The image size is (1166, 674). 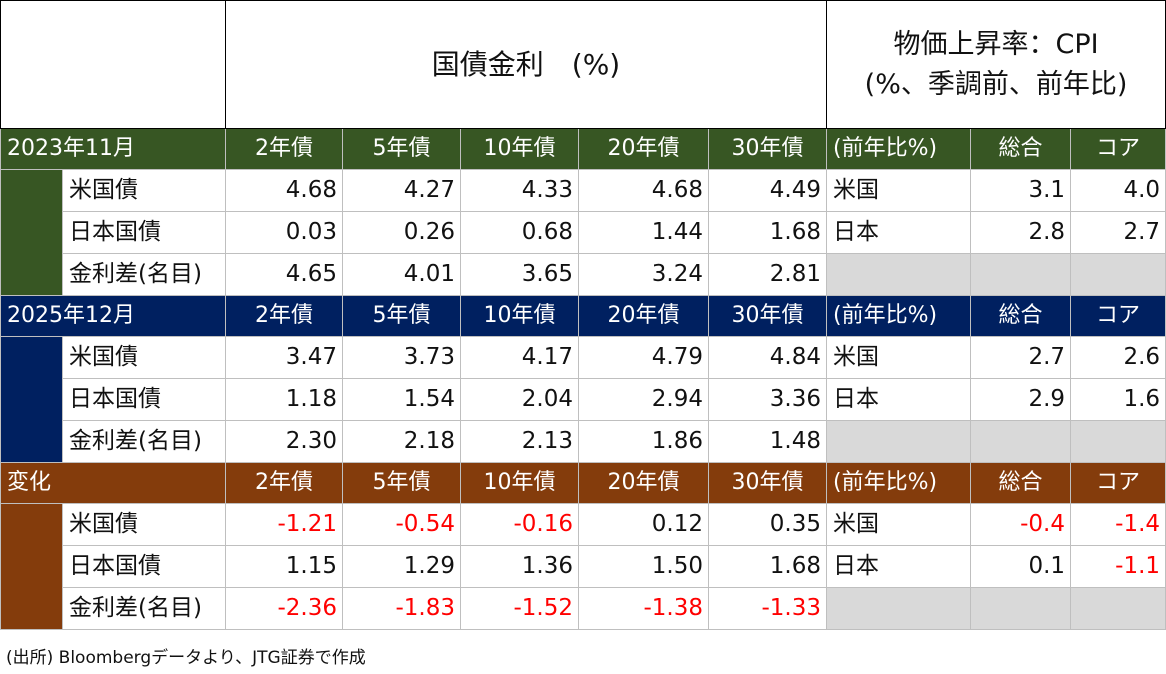 What do you see at coordinates (1118, 357) in the screenshot?
I see `cpi-value: 2.6` at bounding box center [1118, 357].